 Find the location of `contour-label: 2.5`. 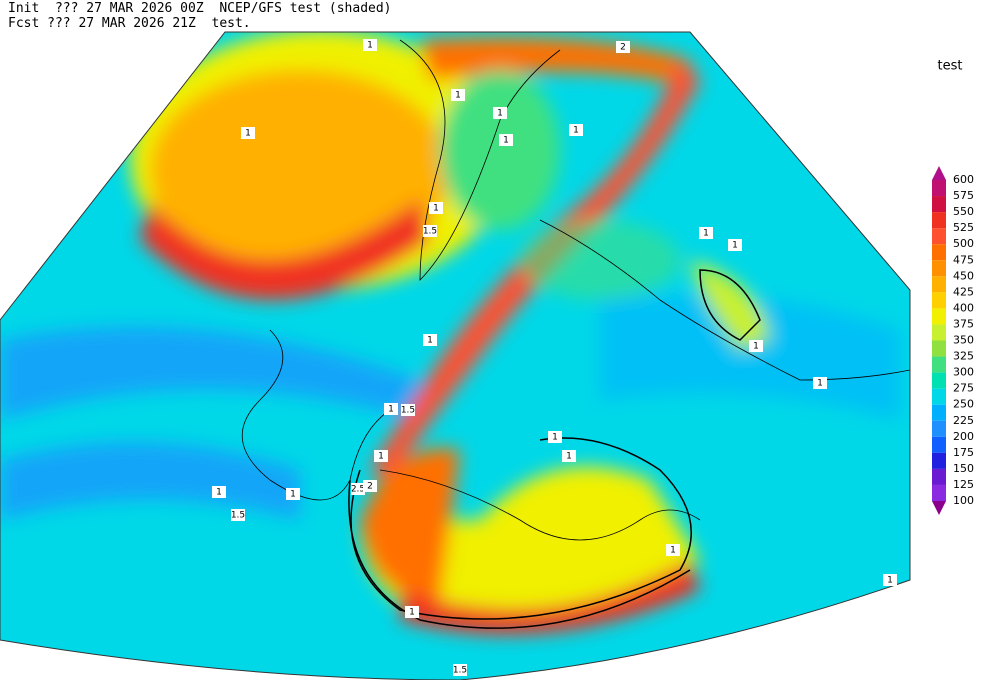

contour-label: 2.5 is located at coordinates (358, 490).